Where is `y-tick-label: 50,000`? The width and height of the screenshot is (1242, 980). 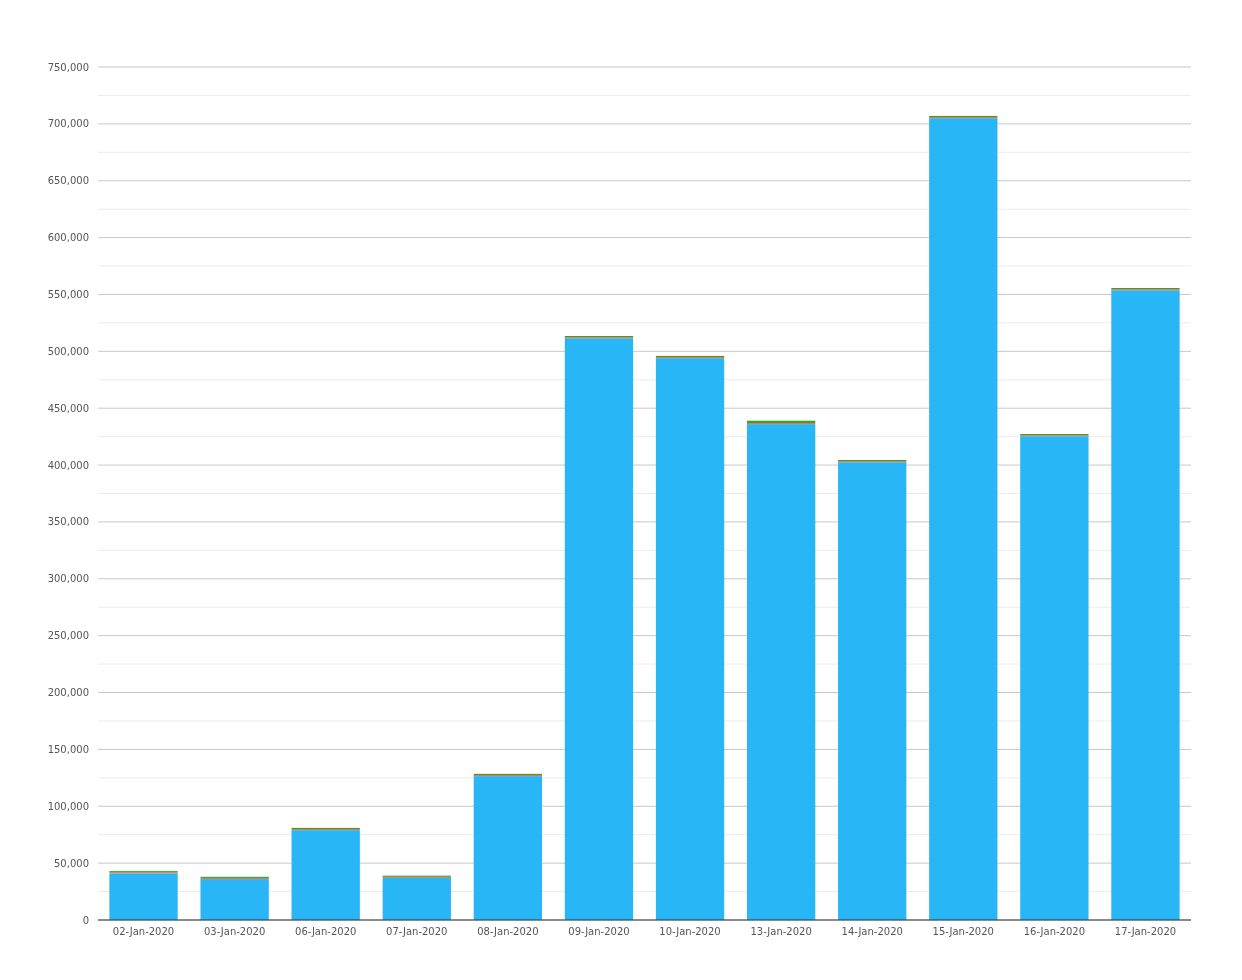 y-tick-label: 50,000 is located at coordinates (71, 863).